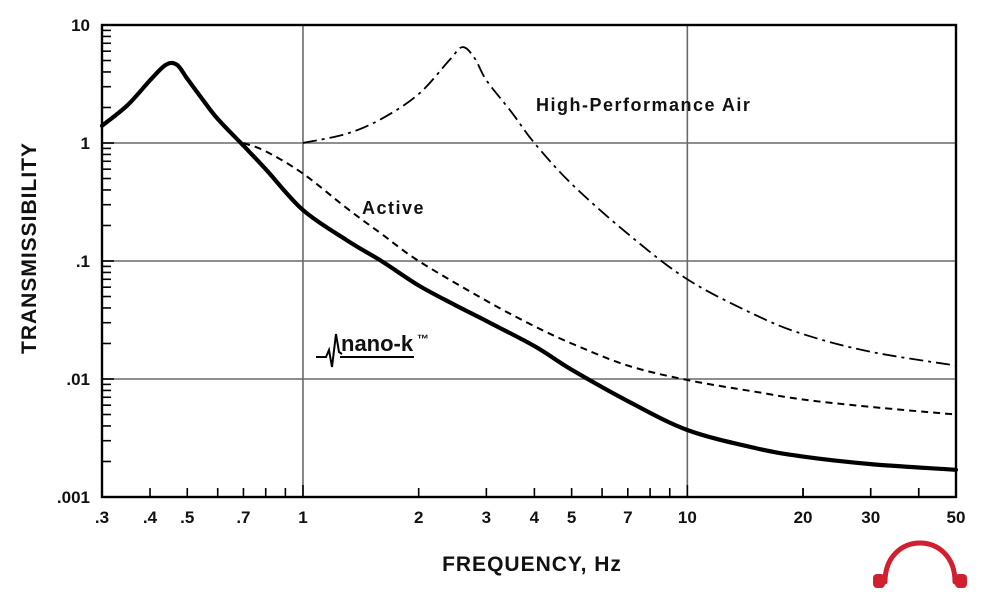 The height and width of the screenshot is (612, 999). What do you see at coordinates (150, 517) in the screenshot?
I see `x-tick-label: .4` at bounding box center [150, 517].